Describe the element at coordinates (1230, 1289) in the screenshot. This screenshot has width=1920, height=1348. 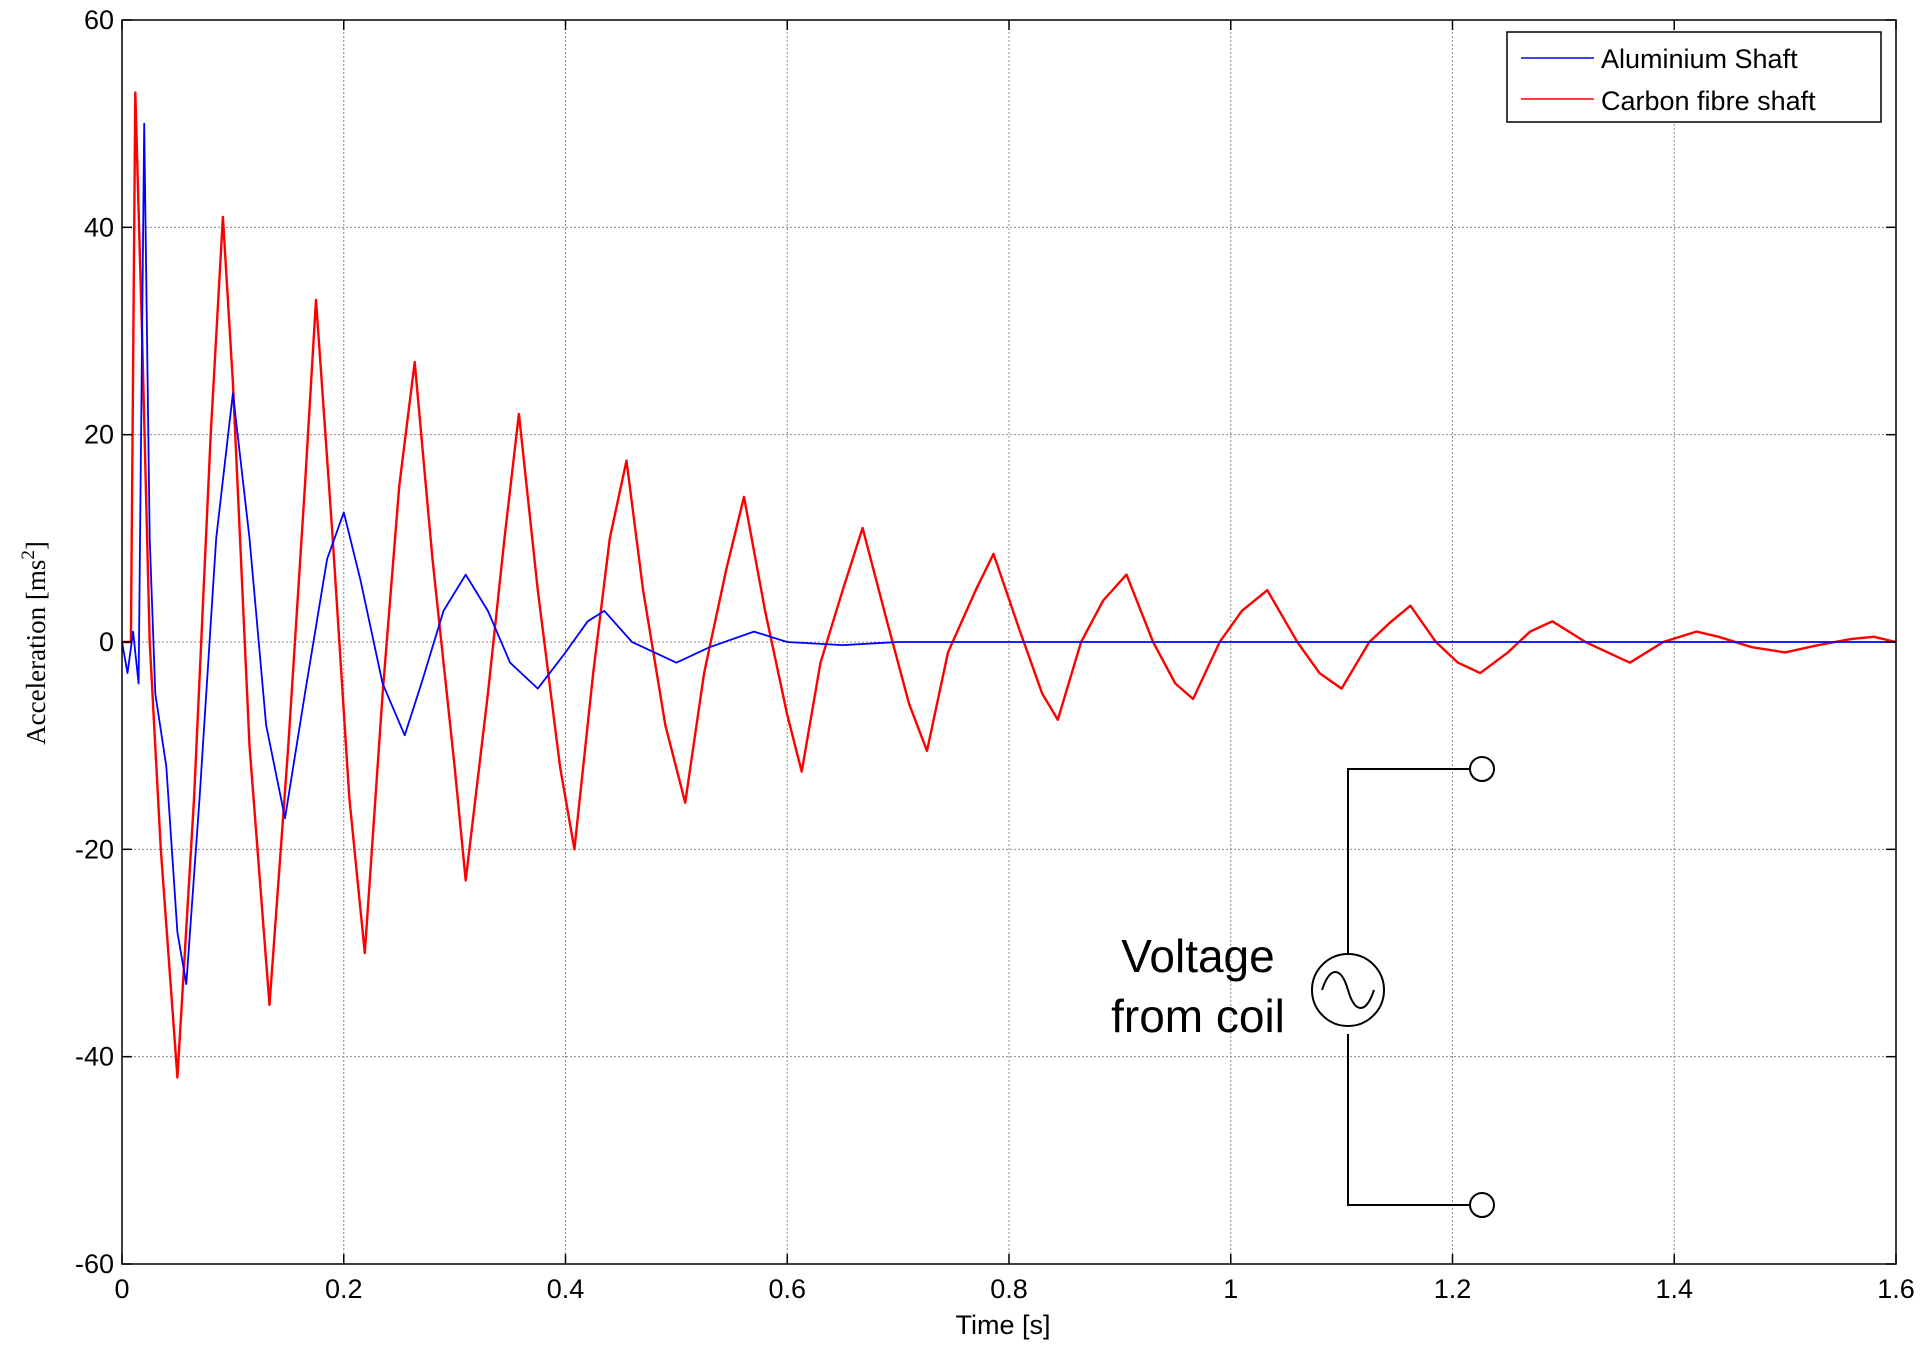
I see `x-tick-label: 1` at that location.